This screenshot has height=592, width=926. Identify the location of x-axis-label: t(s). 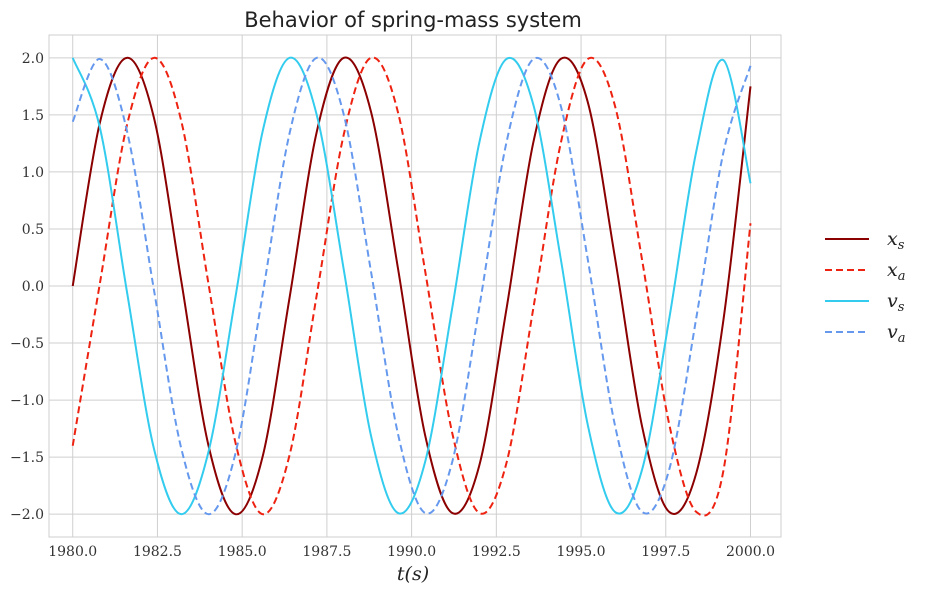
(413, 574).